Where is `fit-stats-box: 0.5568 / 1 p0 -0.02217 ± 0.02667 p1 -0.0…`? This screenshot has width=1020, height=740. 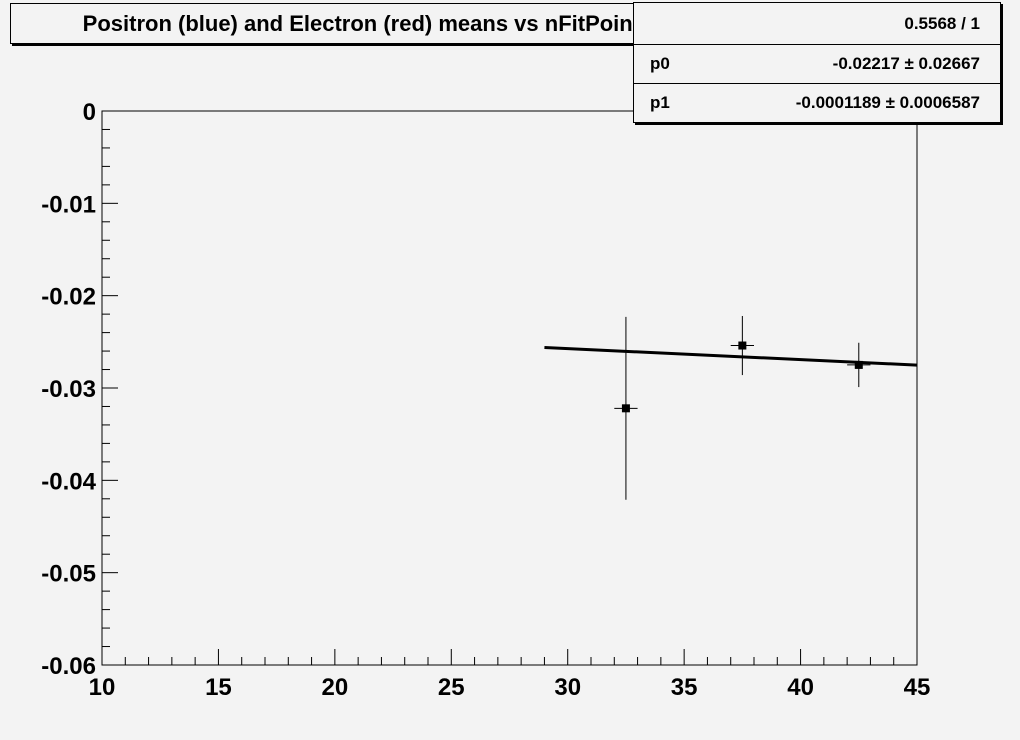 fit-stats-box: 0.5568 / 1 p0 -0.02217 ± 0.02667 p1 -0.0… is located at coordinates (817, 62).